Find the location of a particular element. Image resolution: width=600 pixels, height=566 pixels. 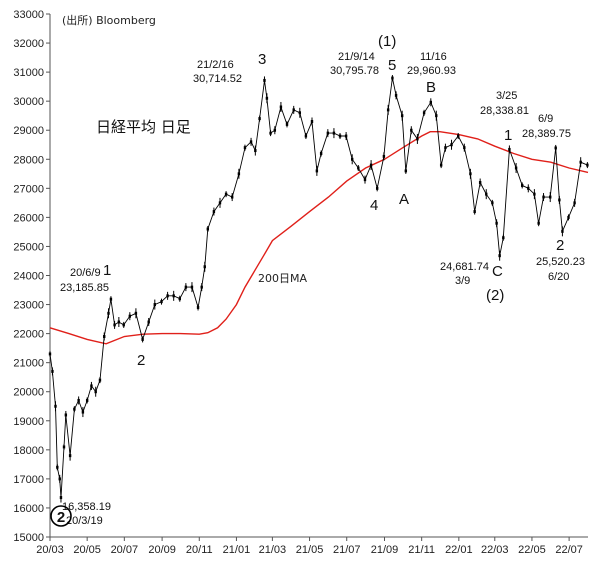

y-tick-label: 23000 is located at coordinates (28, 306).